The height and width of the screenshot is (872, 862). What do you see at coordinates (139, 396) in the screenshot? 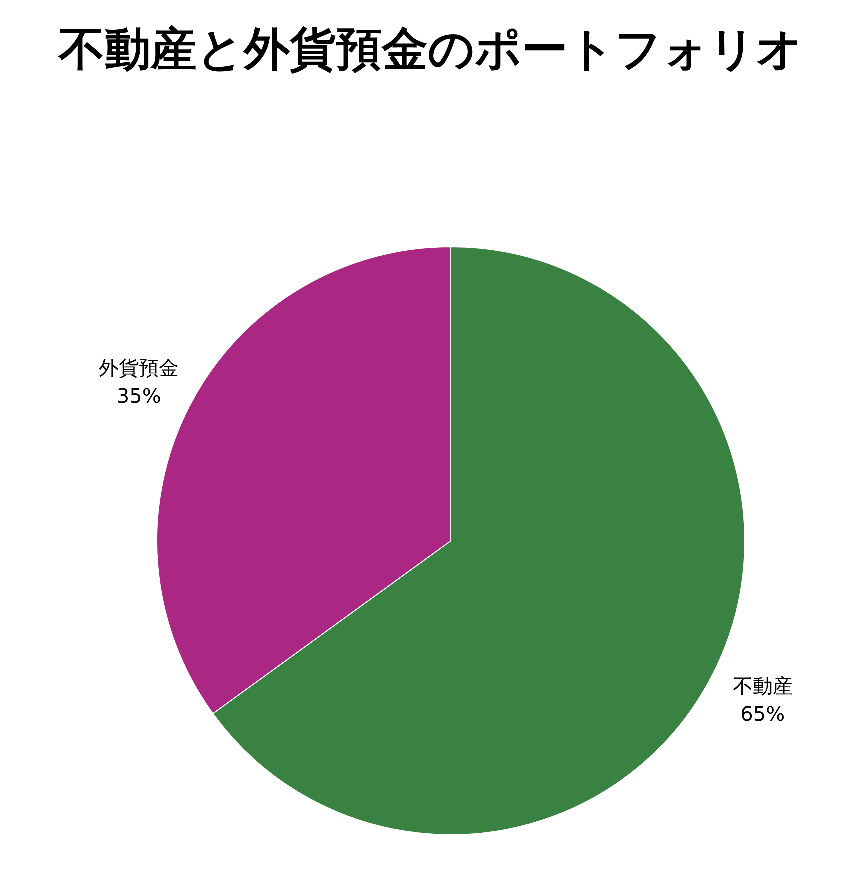
I see `data-label: 35%` at bounding box center [139, 396].